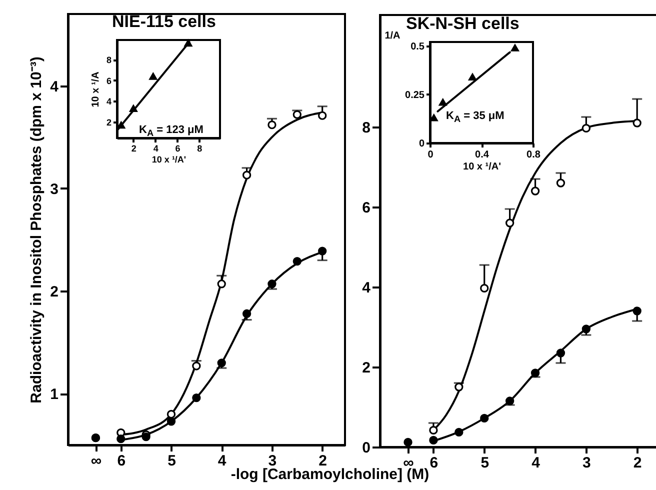 The image size is (656, 490). What do you see at coordinates (482, 155) in the screenshot?
I see `x-tick-label: 0.4` at bounding box center [482, 155].